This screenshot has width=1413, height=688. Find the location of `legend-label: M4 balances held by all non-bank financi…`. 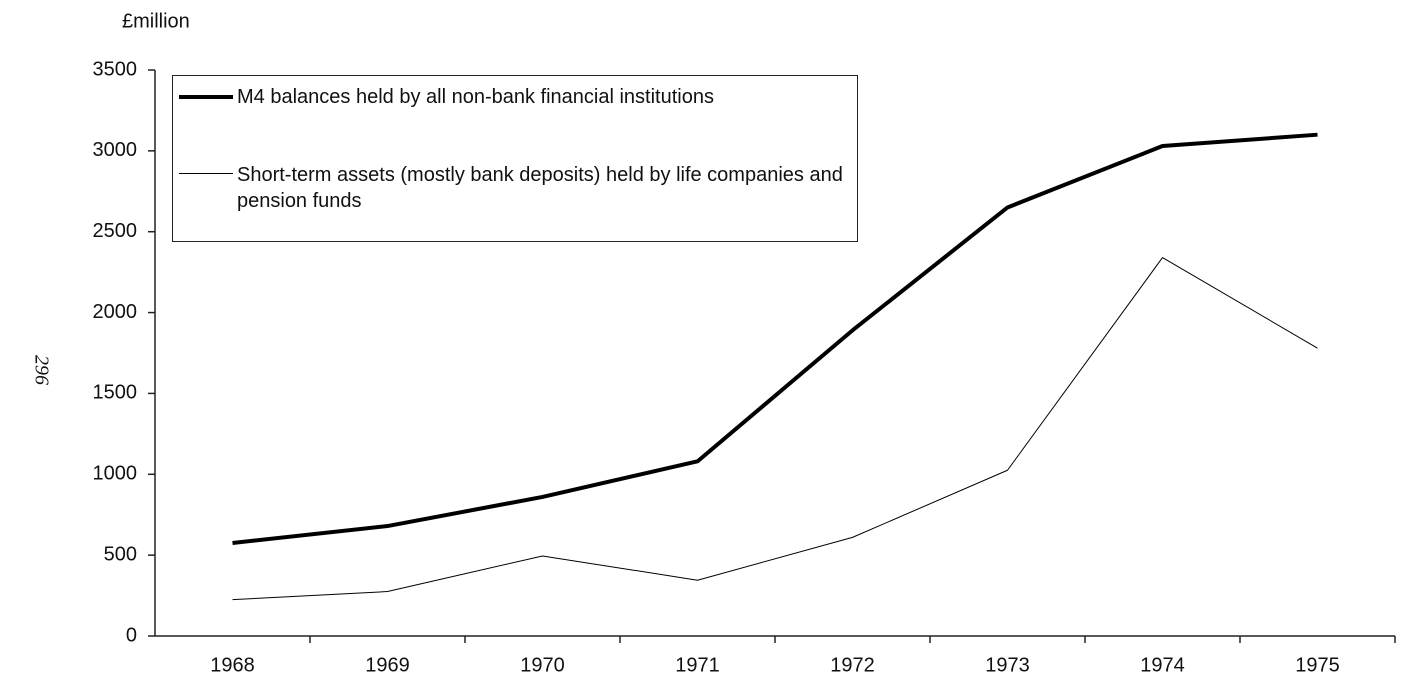

legend-label: M4 balances held by all non-bank financi… is located at coordinates (475, 97).